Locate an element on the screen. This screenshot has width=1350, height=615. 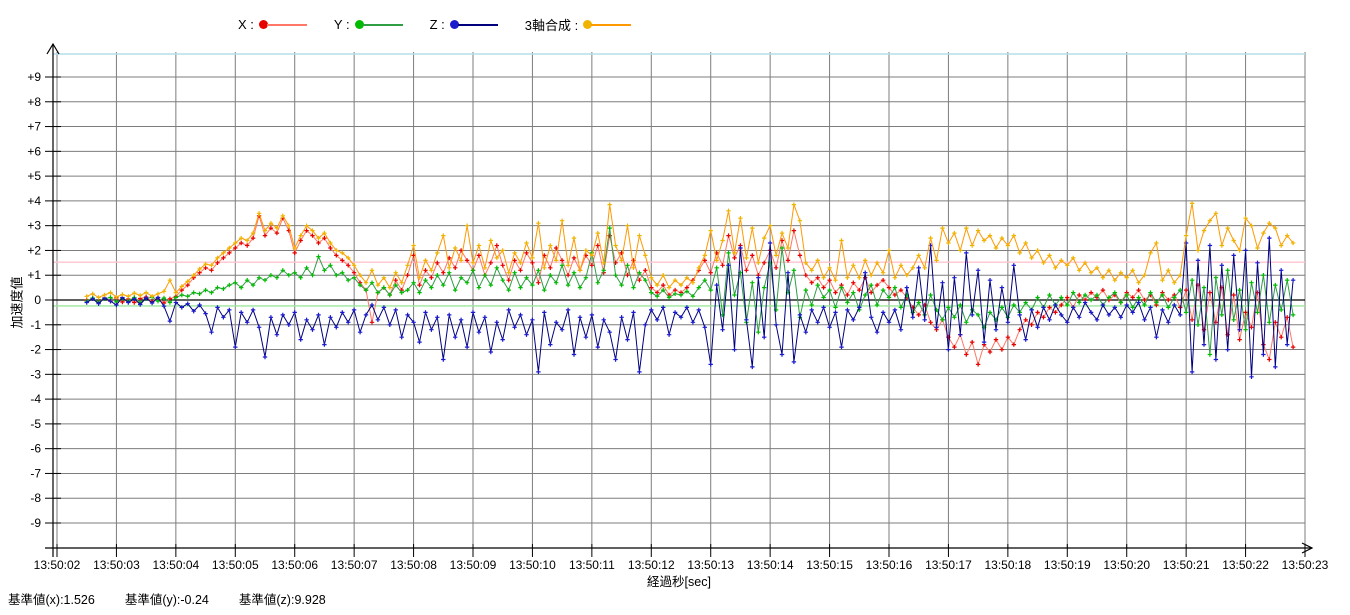
baseline-readouts: 基準値(x):1.526 基準値(y):-0.24 基準値(z):9.928 is located at coordinates (167, 598).